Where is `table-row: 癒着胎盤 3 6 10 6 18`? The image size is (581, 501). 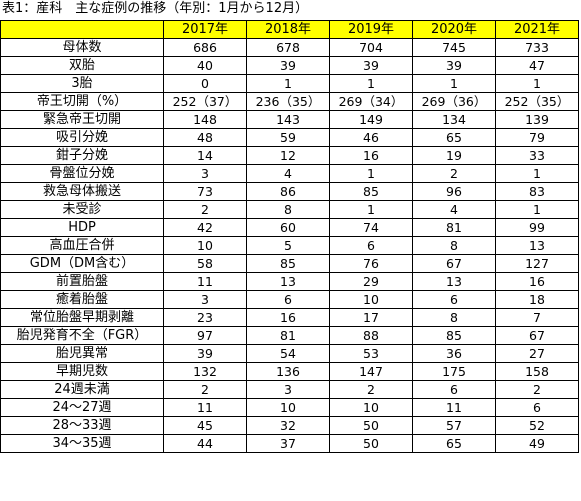 table-row: 癒着胎盤 3 6 10 6 18 is located at coordinates (289, 299).